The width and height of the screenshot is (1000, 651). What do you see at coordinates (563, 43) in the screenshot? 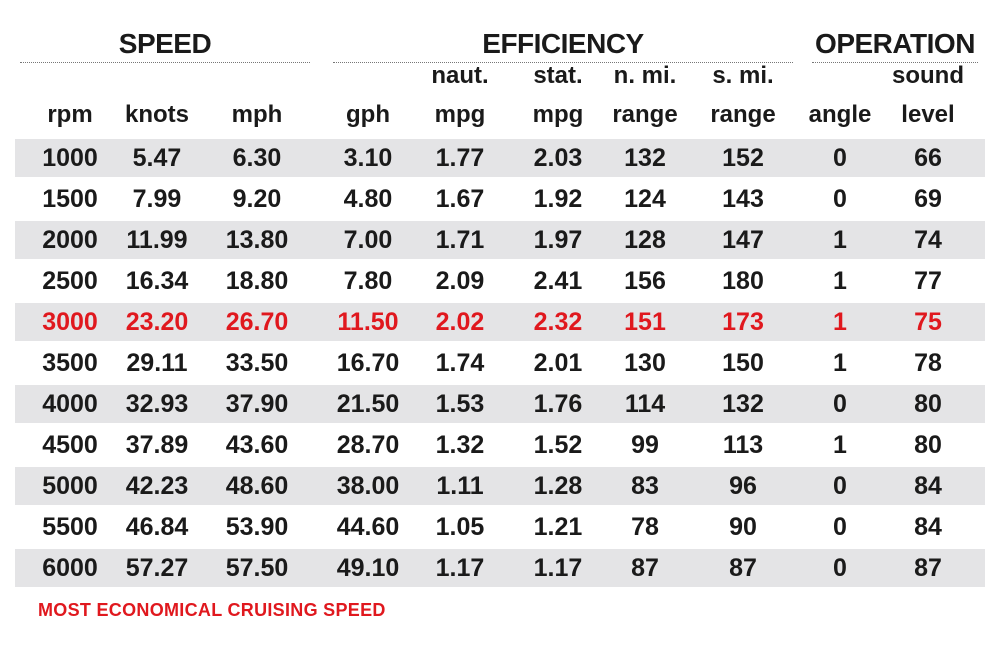
I see `group-title-efficiency: EFFICIENCY` at bounding box center [563, 43].